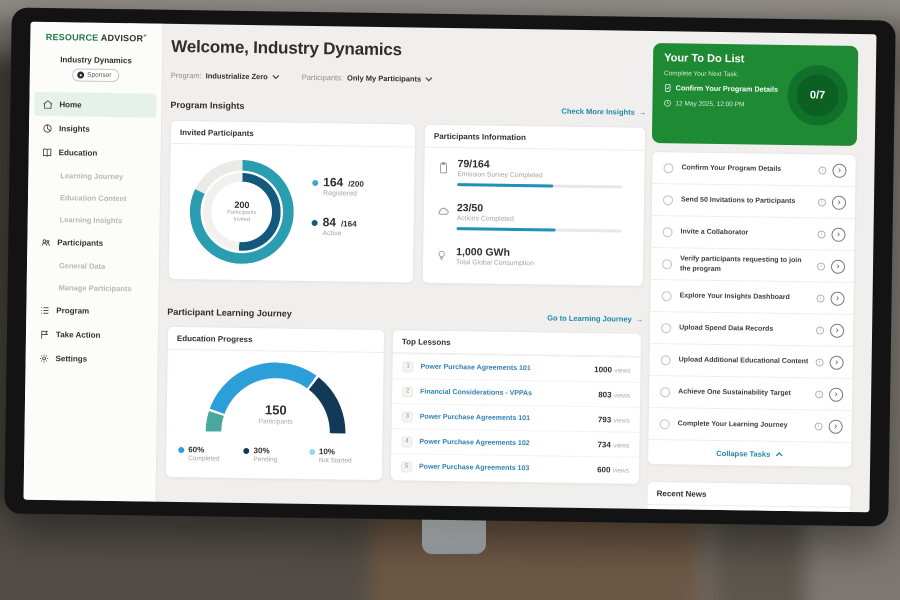 This screenshot has height=600, width=900. Describe the element at coordinates (293, 134) in the screenshot. I see `invited-participants-header: Invited Participants` at that location.